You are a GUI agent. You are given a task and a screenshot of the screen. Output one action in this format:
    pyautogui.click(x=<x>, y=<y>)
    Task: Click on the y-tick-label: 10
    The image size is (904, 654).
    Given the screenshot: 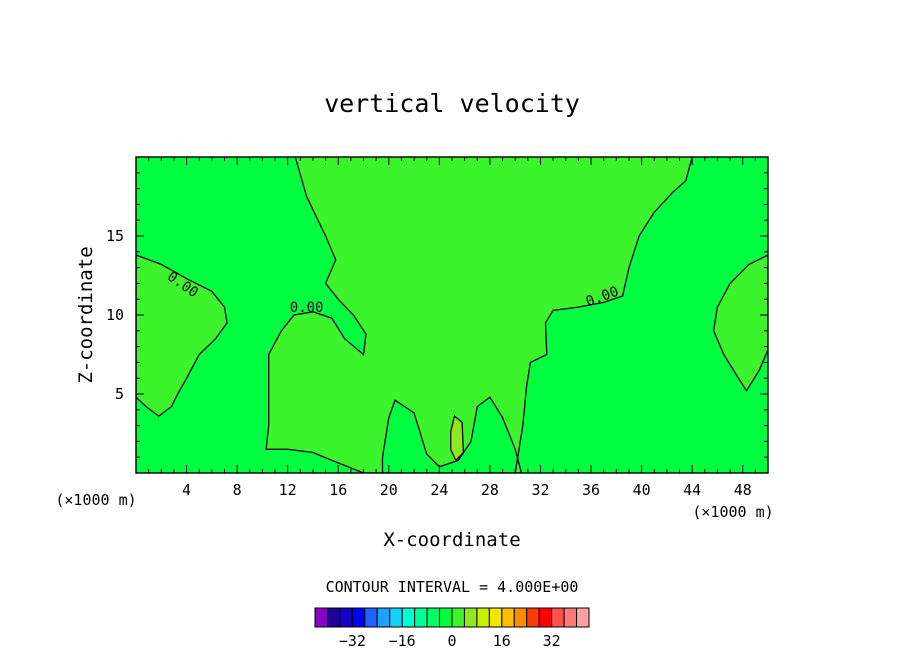 What is the action you would take?
    pyautogui.click(x=115, y=315)
    